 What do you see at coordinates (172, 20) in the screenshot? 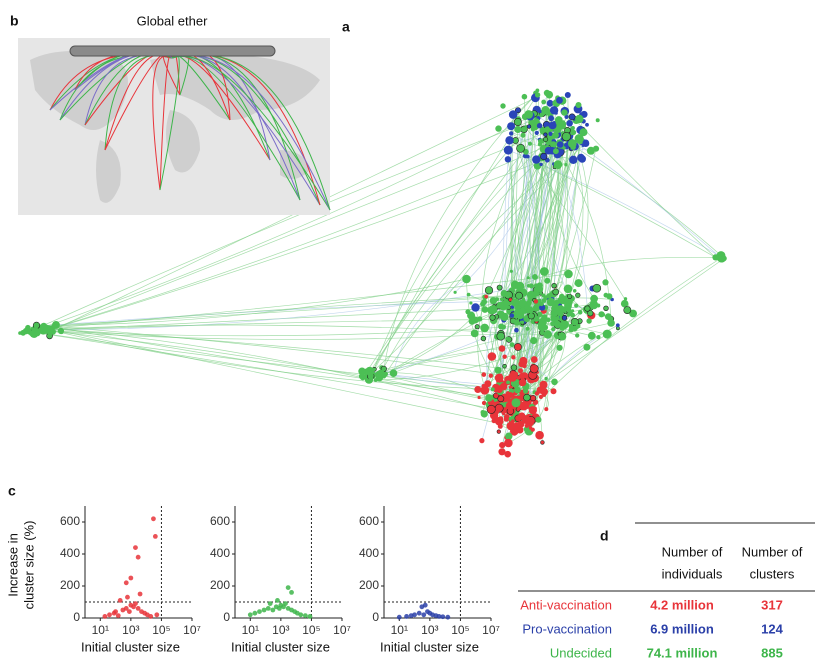
I see `map-title: Global ether` at bounding box center [172, 20].